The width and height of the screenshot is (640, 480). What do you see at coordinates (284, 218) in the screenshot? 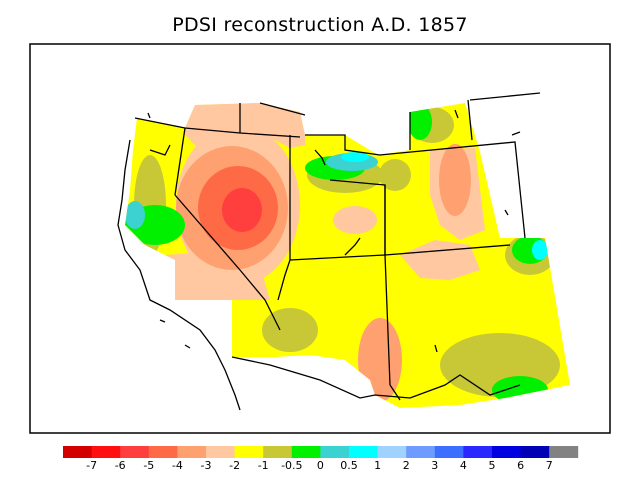
I see `nv-ut-border` at bounding box center [284, 218].